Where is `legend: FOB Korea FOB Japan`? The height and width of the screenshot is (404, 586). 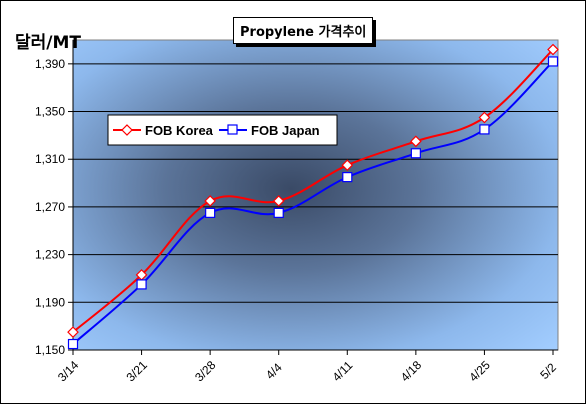
legend: FOB Korea FOB Japan is located at coordinates (222, 130).